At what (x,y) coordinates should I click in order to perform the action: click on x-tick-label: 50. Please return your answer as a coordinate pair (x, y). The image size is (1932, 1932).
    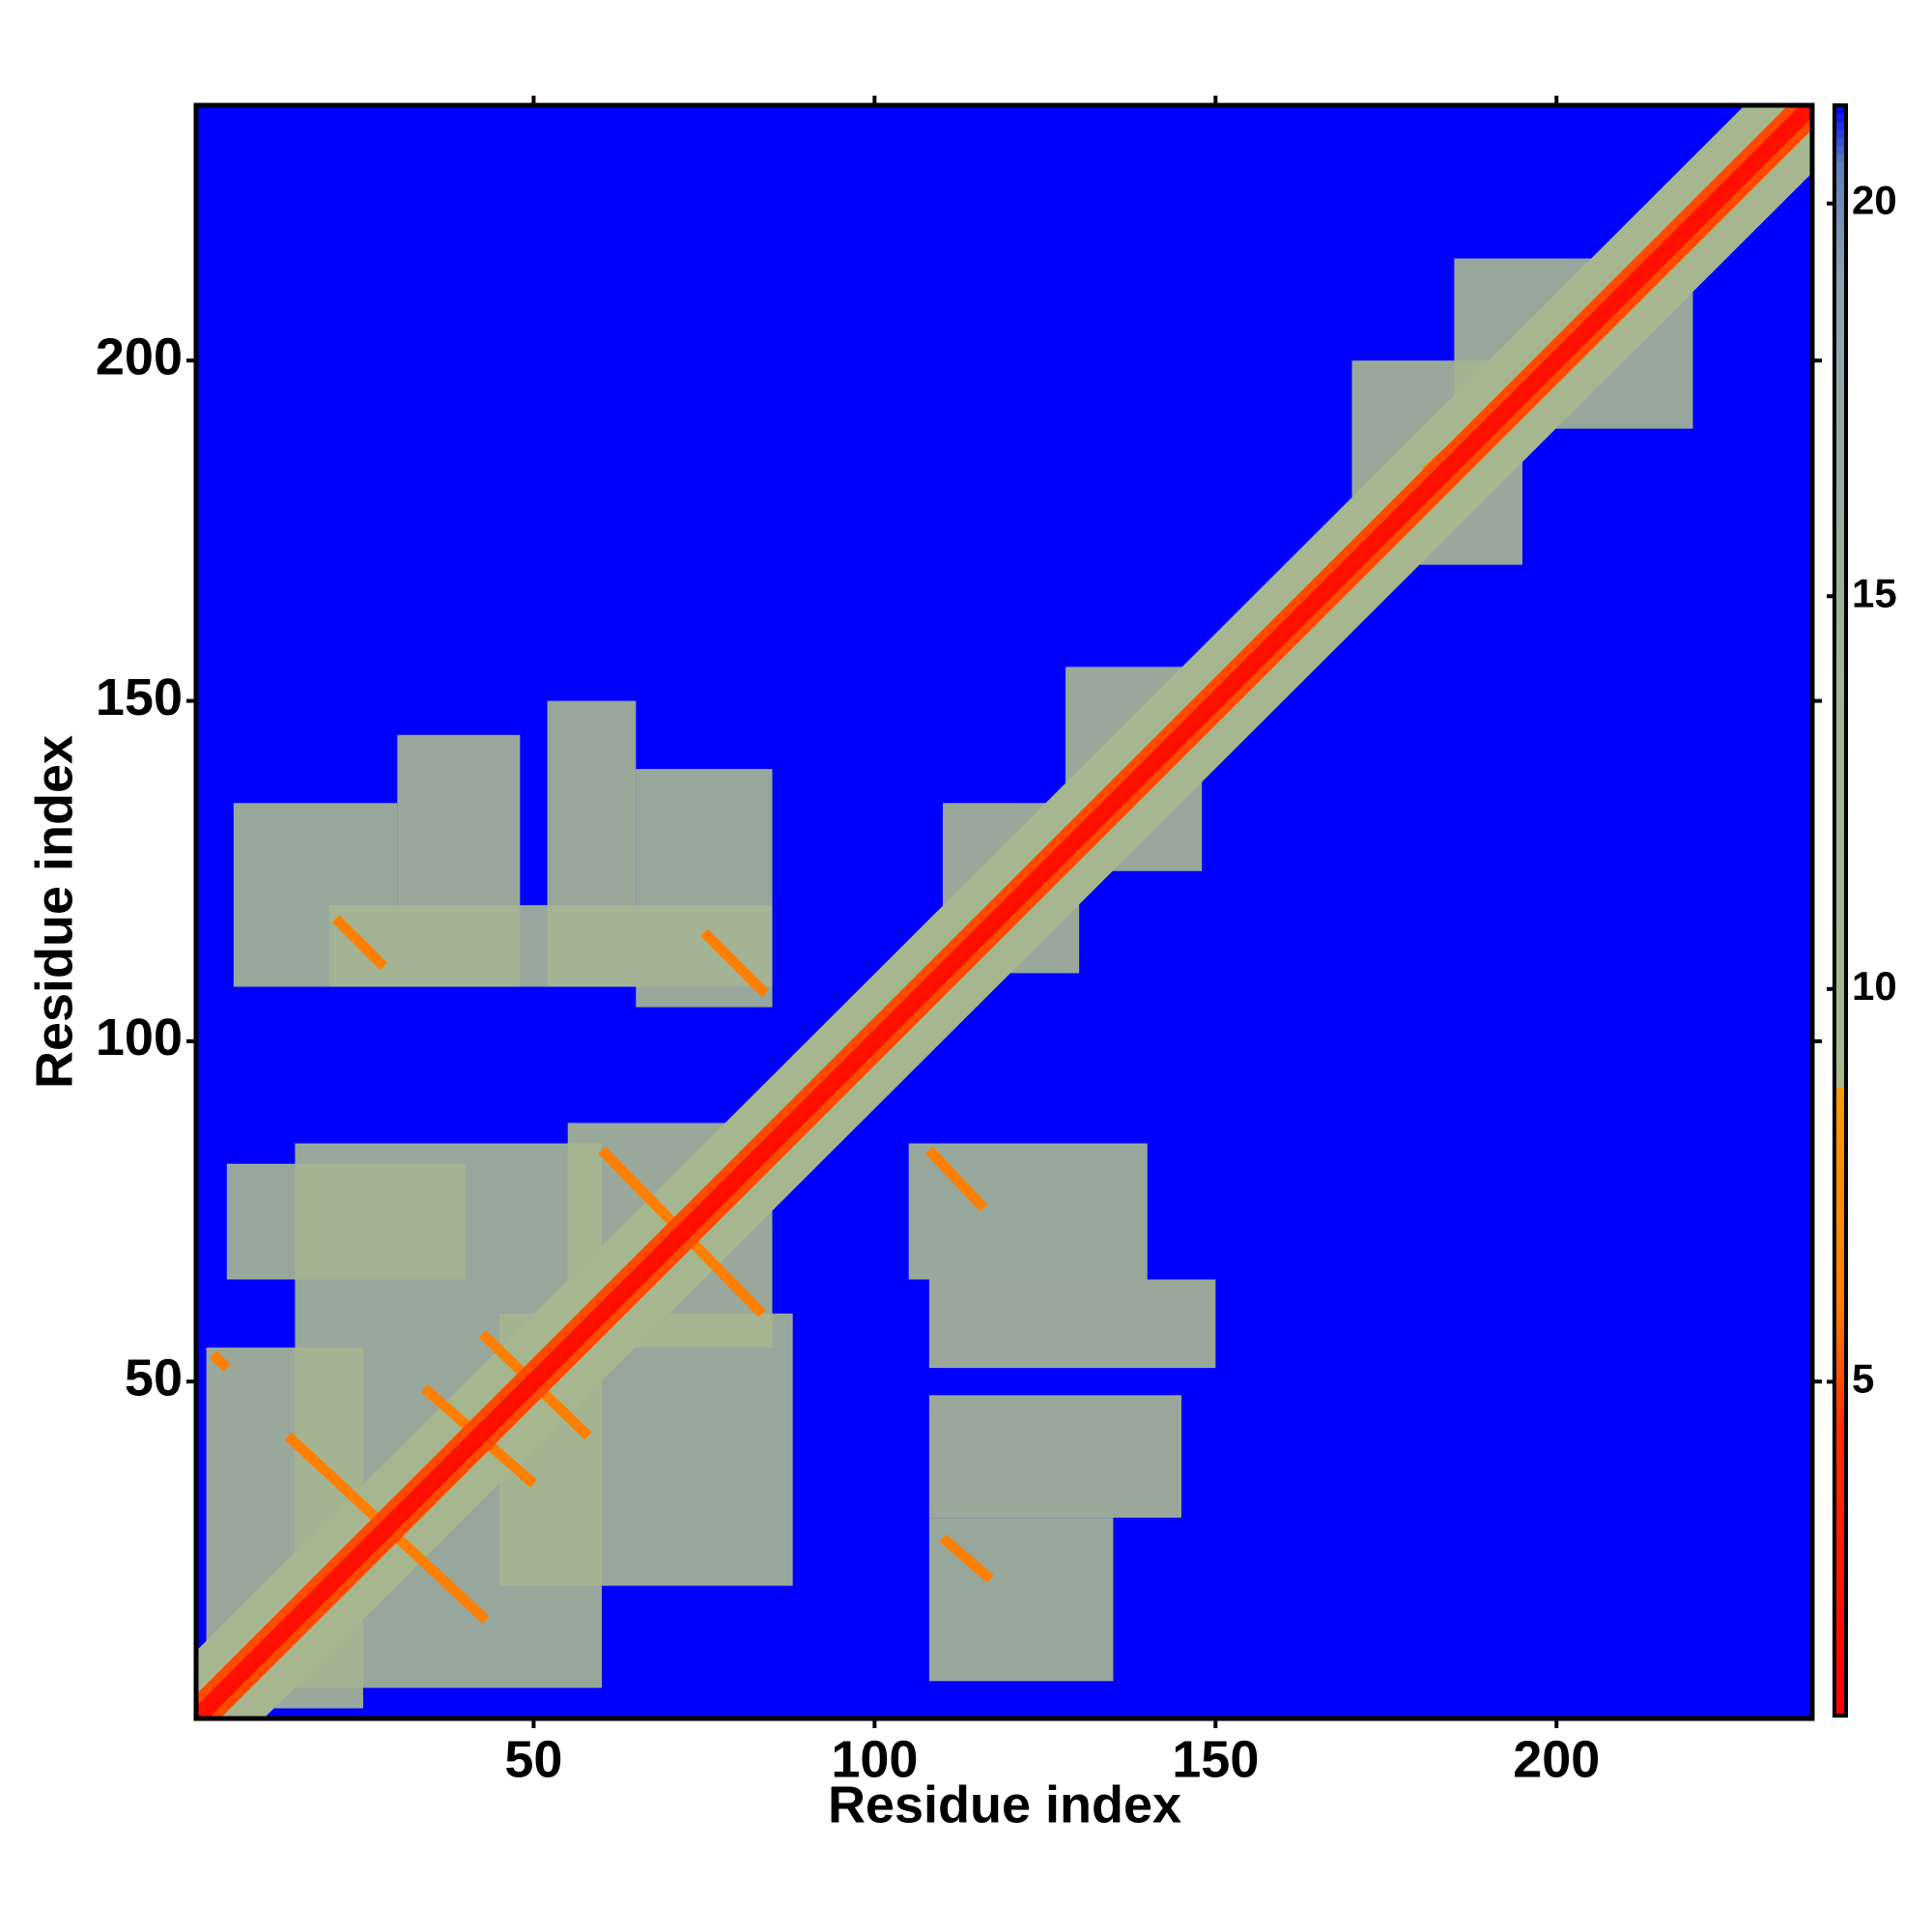
    Looking at the image, I should click on (533, 1759).